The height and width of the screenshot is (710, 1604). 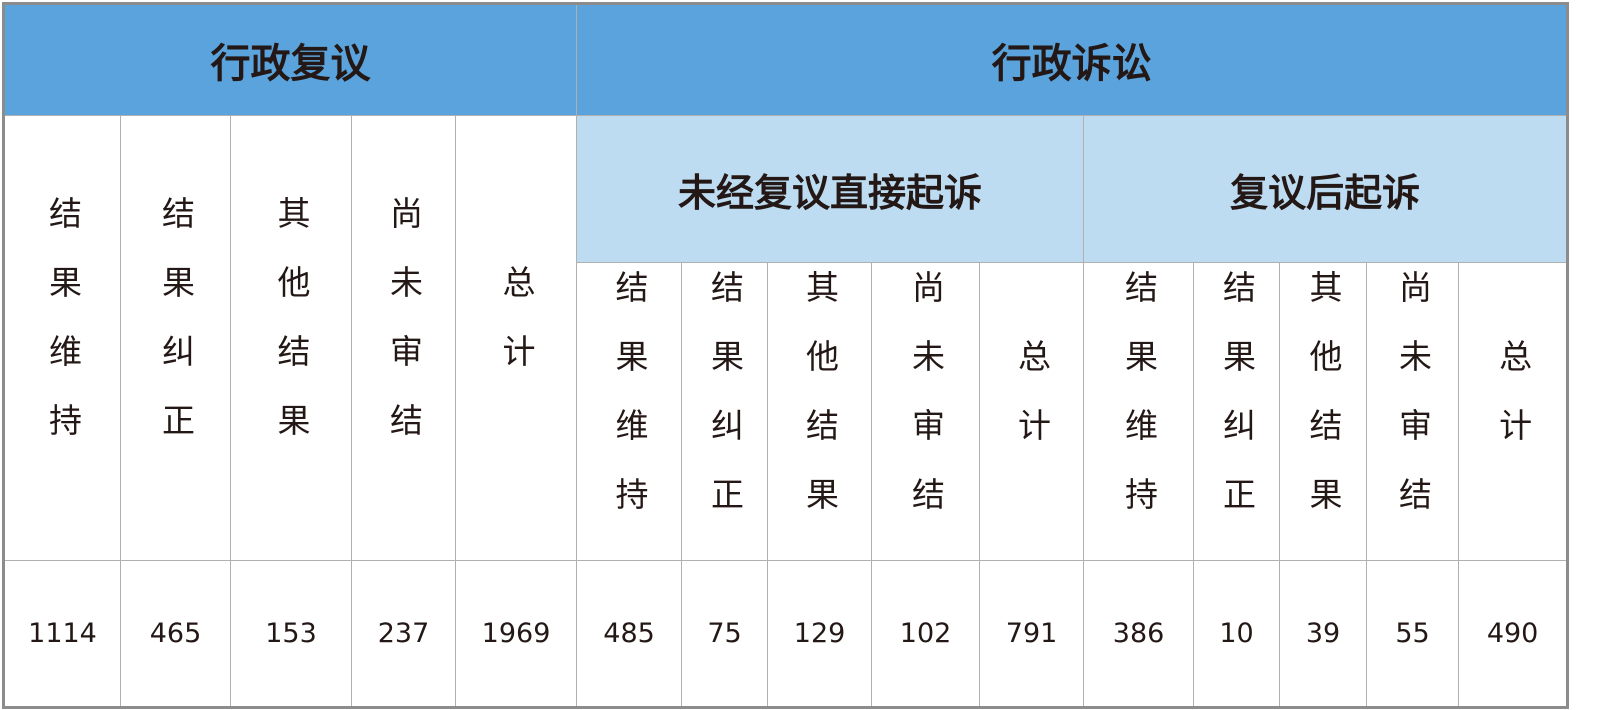 I want to click on value-cell-review: 1114, so click(x=62, y=634).